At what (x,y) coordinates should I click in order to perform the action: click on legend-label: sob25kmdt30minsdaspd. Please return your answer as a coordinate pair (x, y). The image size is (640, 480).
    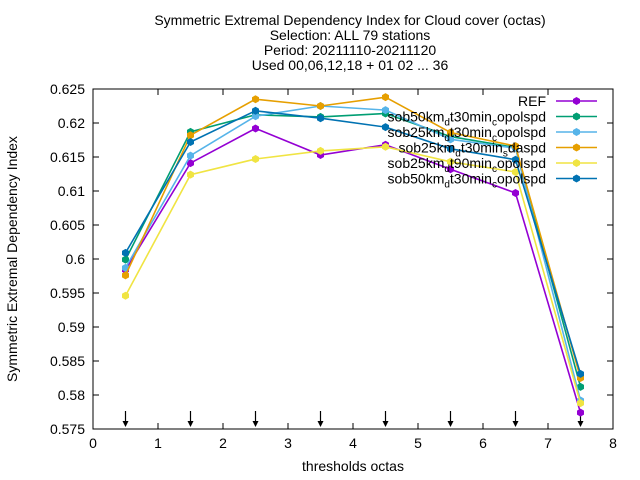
    Looking at the image, I should click on (472, 150).